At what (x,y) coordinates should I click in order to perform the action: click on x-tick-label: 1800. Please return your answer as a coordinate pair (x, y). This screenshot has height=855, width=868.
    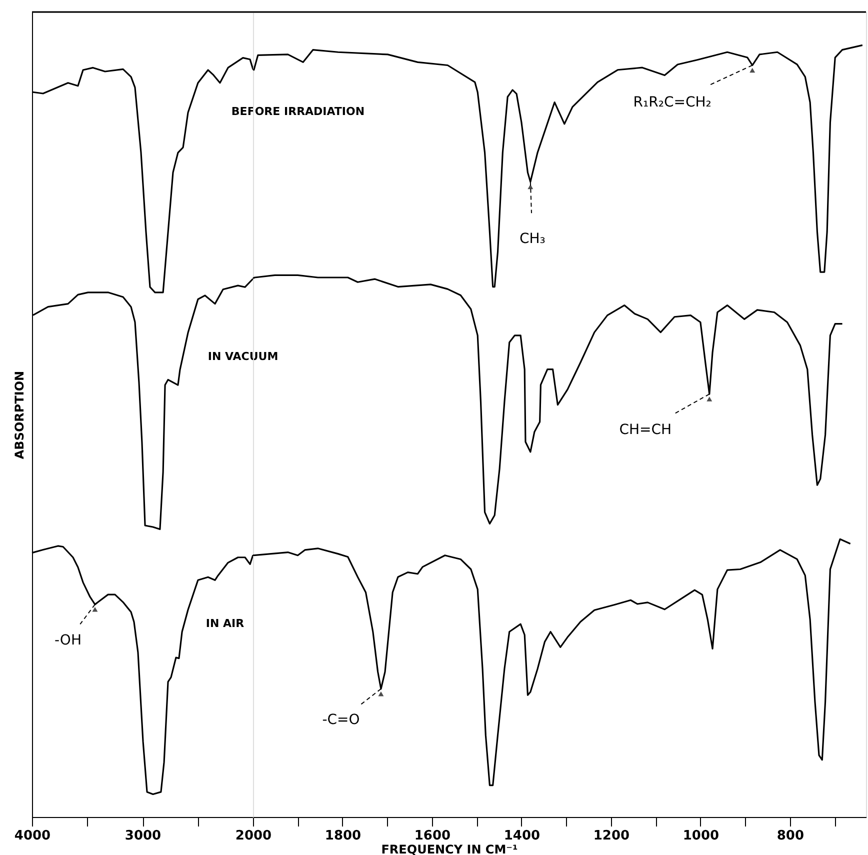
    Looking at the image, I should click on (343, 836).